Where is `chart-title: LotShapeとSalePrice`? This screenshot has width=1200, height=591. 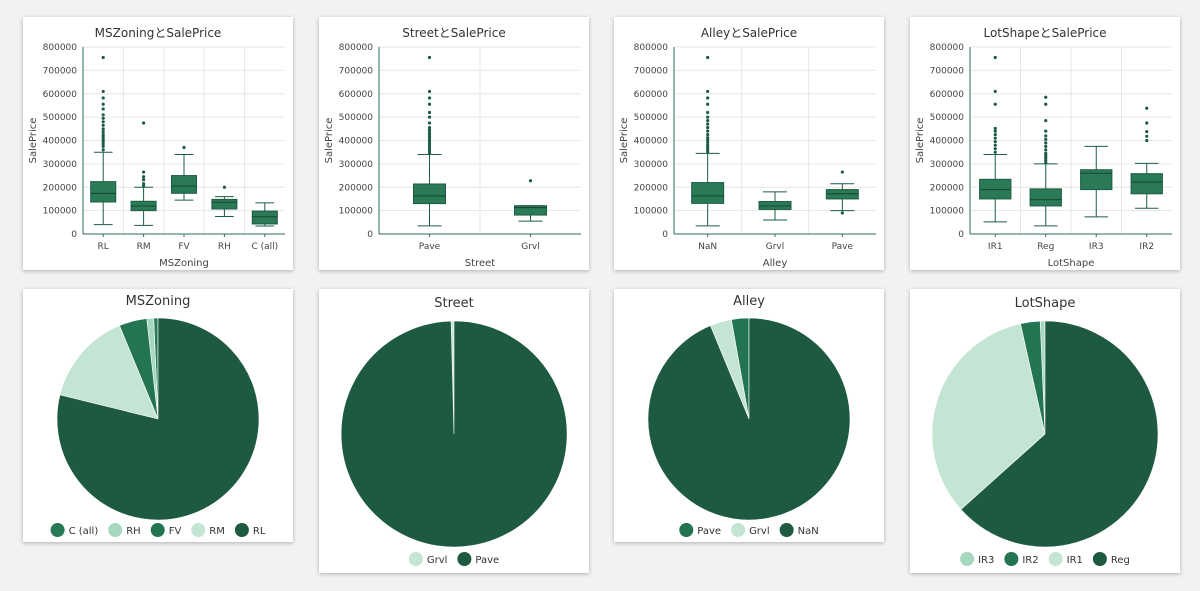 chart-title: LotShapeとSalePrice is located at coordinates (1044, 33).